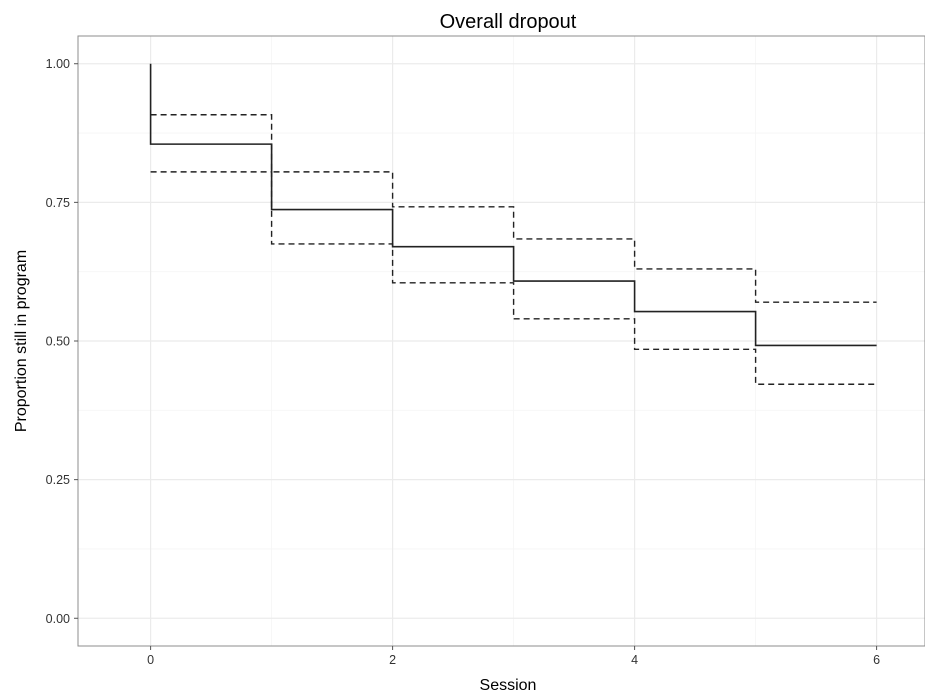 This screenshot has width=925, height=693. I want to click on y-tick-label: 1.00, so click(58, 64).